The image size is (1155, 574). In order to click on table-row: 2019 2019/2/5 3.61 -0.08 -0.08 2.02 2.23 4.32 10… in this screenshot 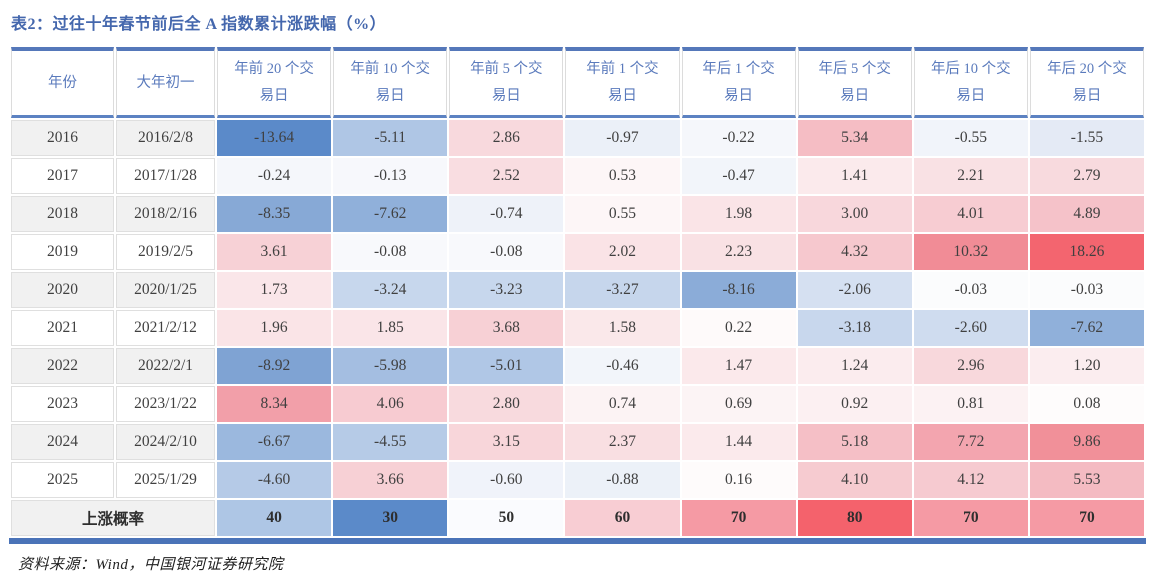, I will do `click(577, 252)`.